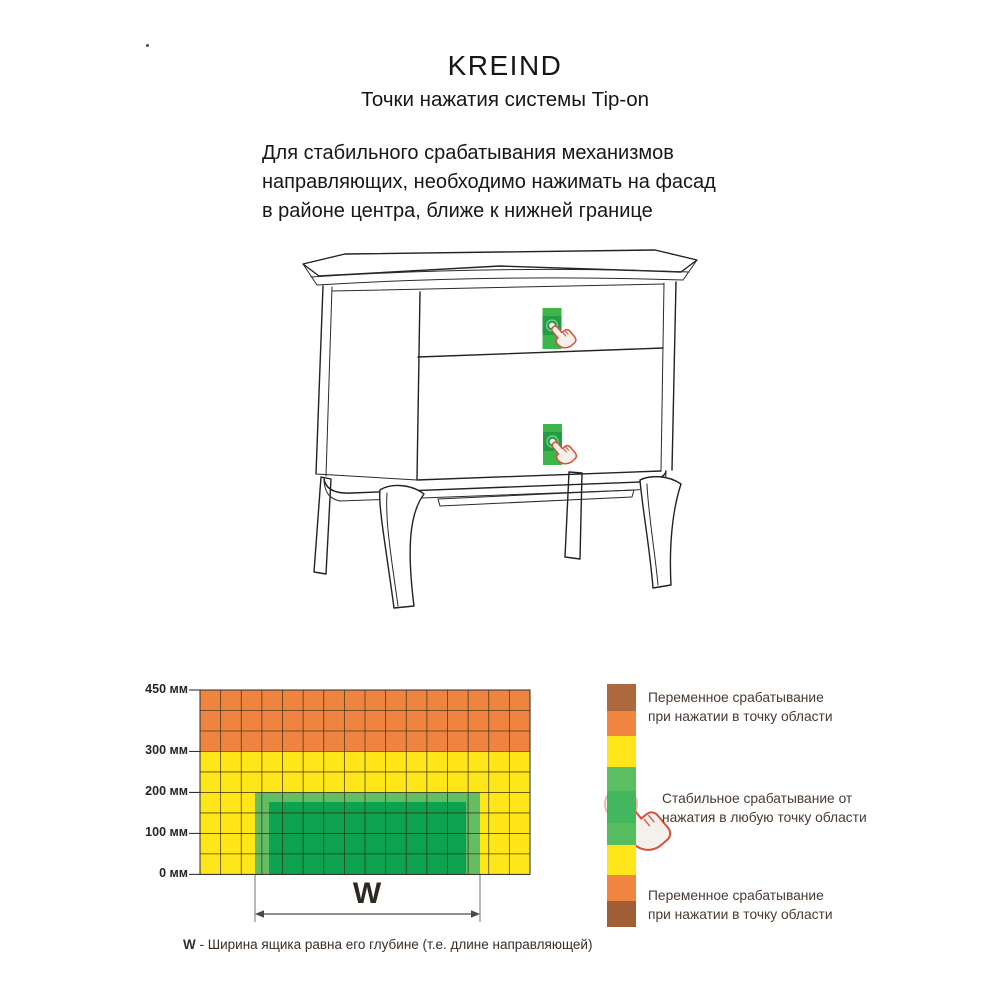 This screenshot has height=1000, width=1000. Describe the element at coordinates (757, 798) in the screenshot. I see `legend-item-line: Стабильное срабатывание от` at that location.